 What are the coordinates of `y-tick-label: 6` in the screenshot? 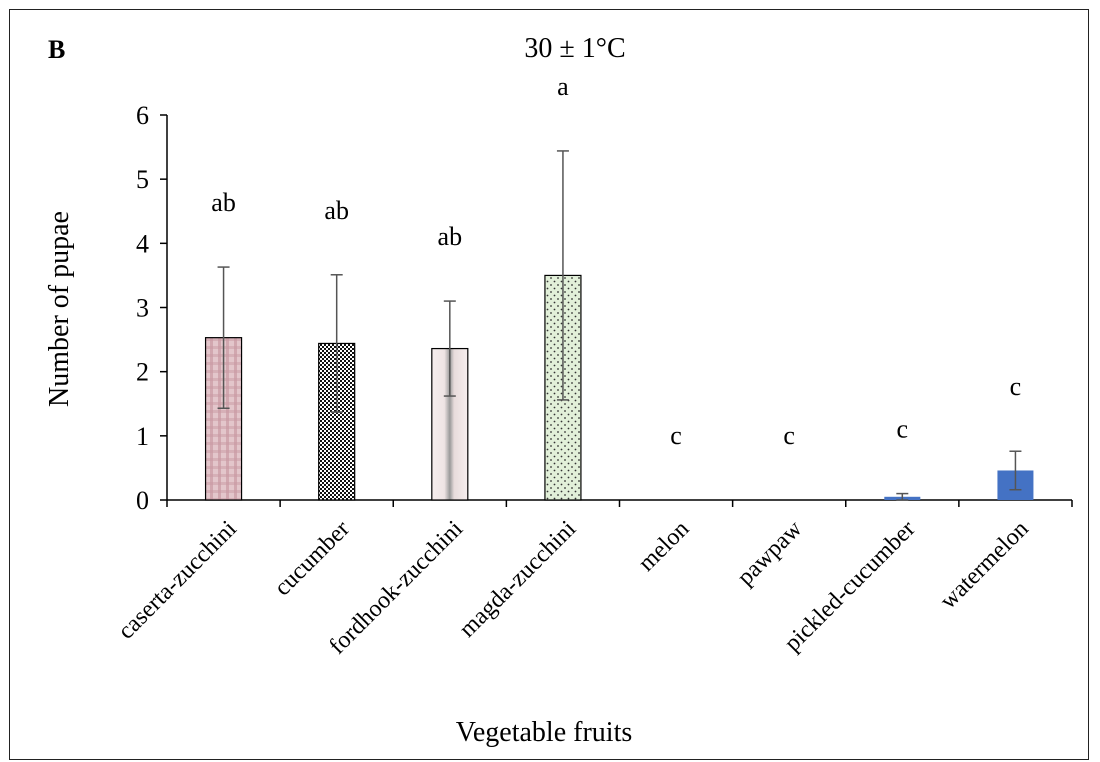 It's located at (142, 115).